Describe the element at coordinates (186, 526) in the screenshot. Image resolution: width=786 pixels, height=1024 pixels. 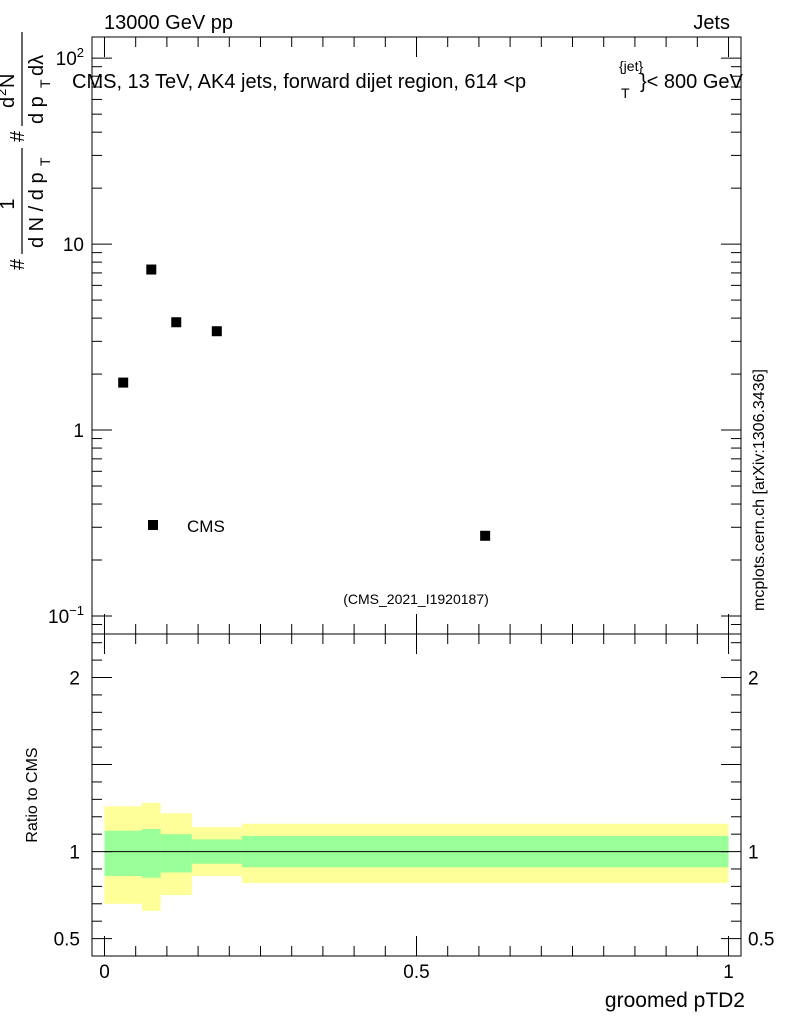
I see `legend: CMS` at that location.